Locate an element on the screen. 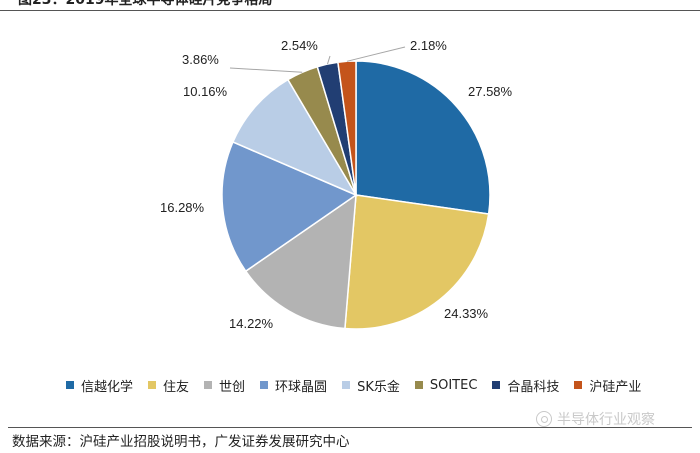 The image size is (700, 453). watermark: 半导体行业观察 is located at coordinates (595, 419).